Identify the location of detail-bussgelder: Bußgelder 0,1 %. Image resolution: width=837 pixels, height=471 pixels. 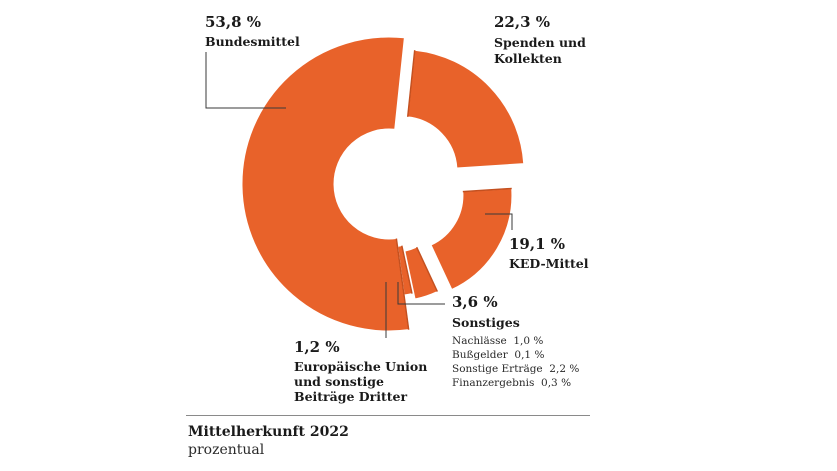
(498, 355).